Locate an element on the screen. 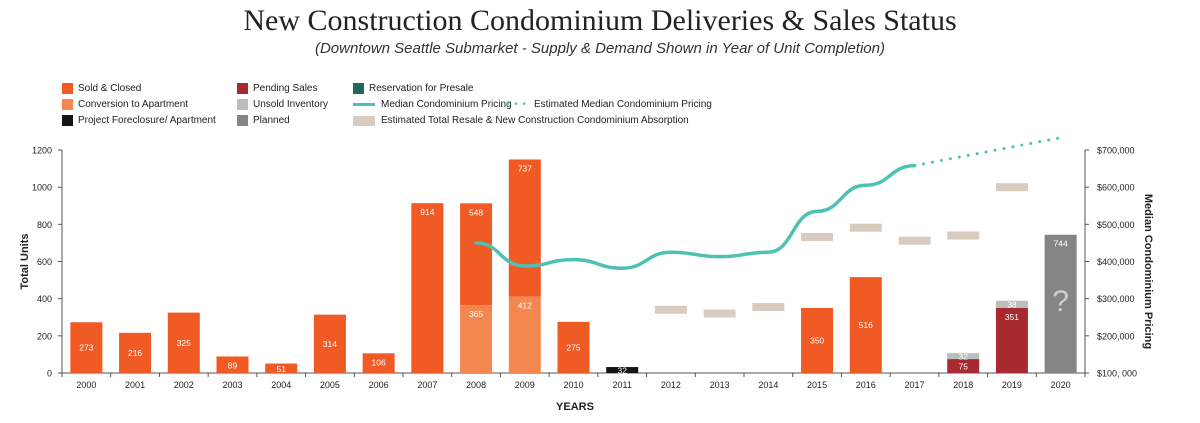 This screenshot has height=423, width=1200. bar-value-label: 350 is located at coordinates (817, 340).